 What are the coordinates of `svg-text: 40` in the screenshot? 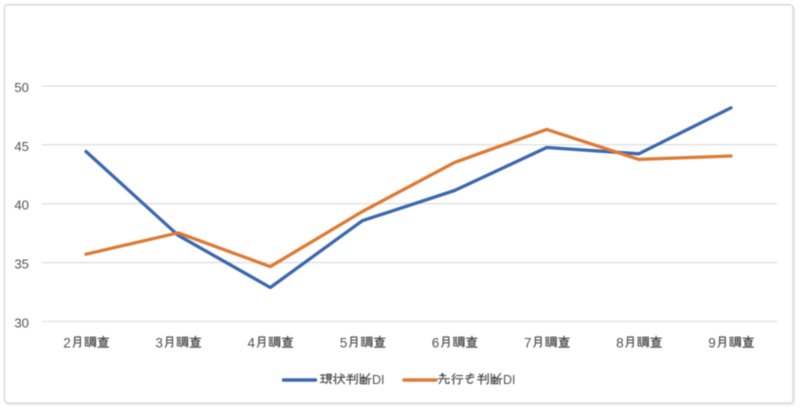 It's located at (21, 205).